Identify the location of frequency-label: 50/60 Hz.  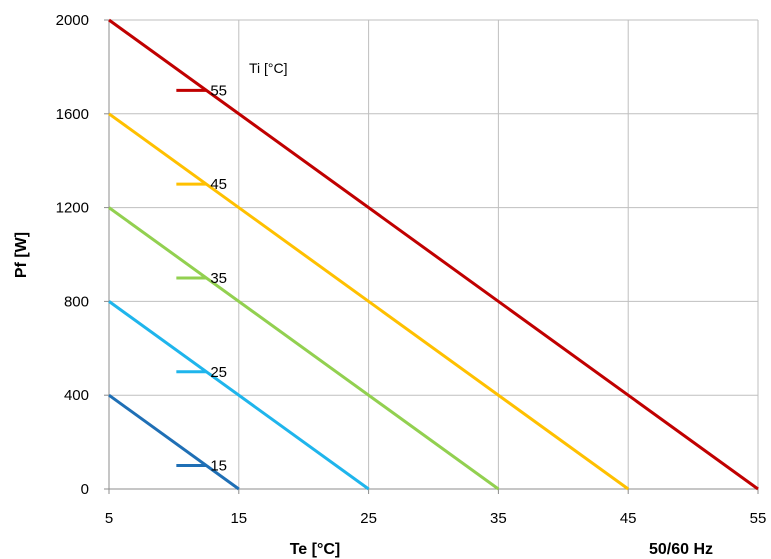
(681, 549).